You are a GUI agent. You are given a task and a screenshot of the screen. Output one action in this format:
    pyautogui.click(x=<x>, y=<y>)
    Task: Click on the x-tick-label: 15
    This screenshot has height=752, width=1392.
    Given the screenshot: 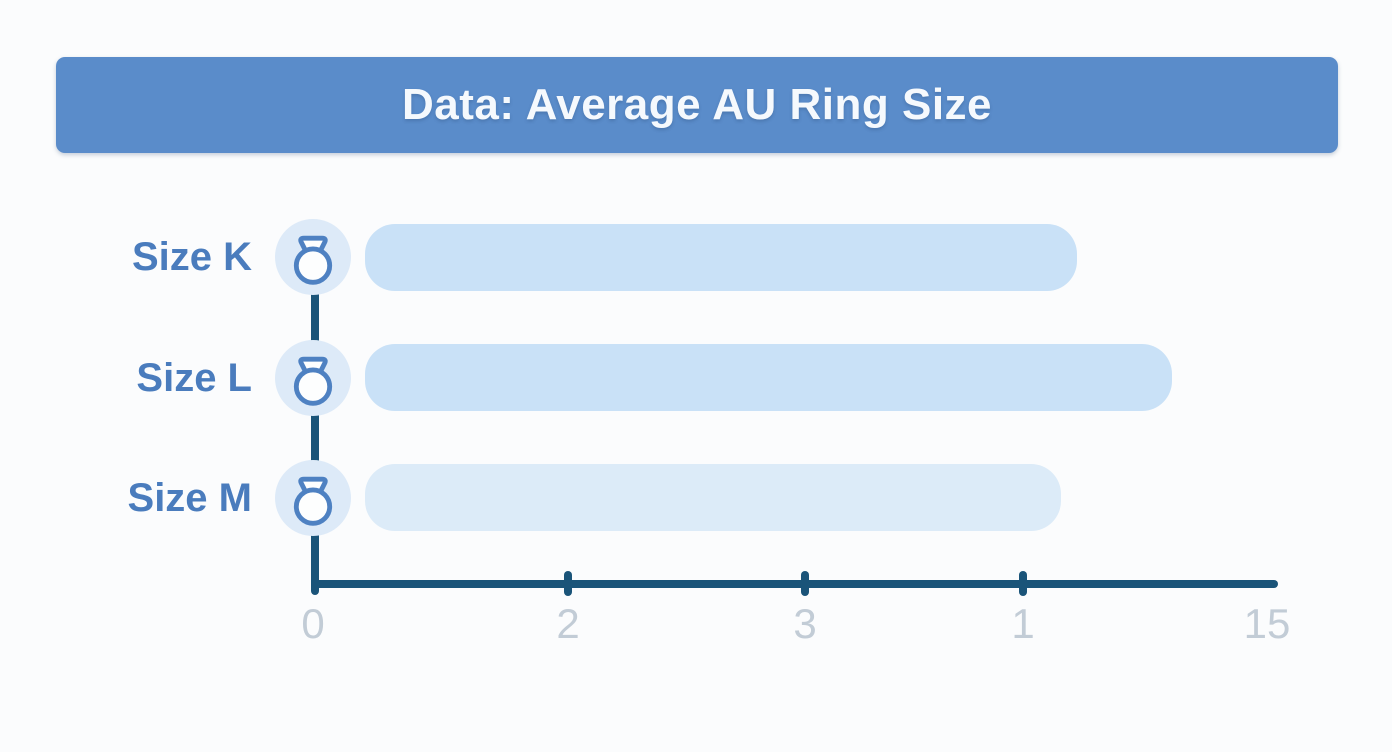 What is the action you would take?
    pyautogui.click(x=1267, y=623)
    